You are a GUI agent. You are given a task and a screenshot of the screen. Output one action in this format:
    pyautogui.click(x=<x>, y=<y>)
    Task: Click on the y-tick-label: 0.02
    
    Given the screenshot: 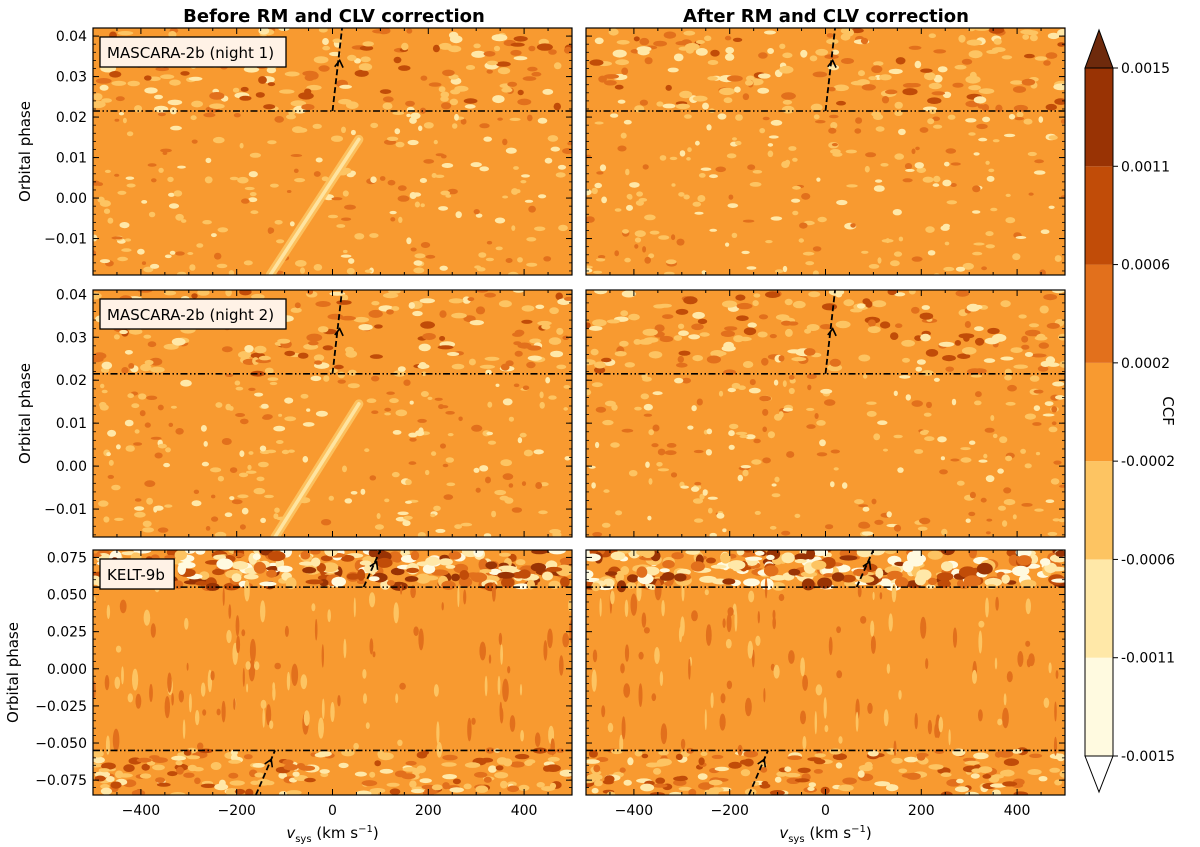 What is the action you would take?
    pyautogui.click(x=71, y=118)
    